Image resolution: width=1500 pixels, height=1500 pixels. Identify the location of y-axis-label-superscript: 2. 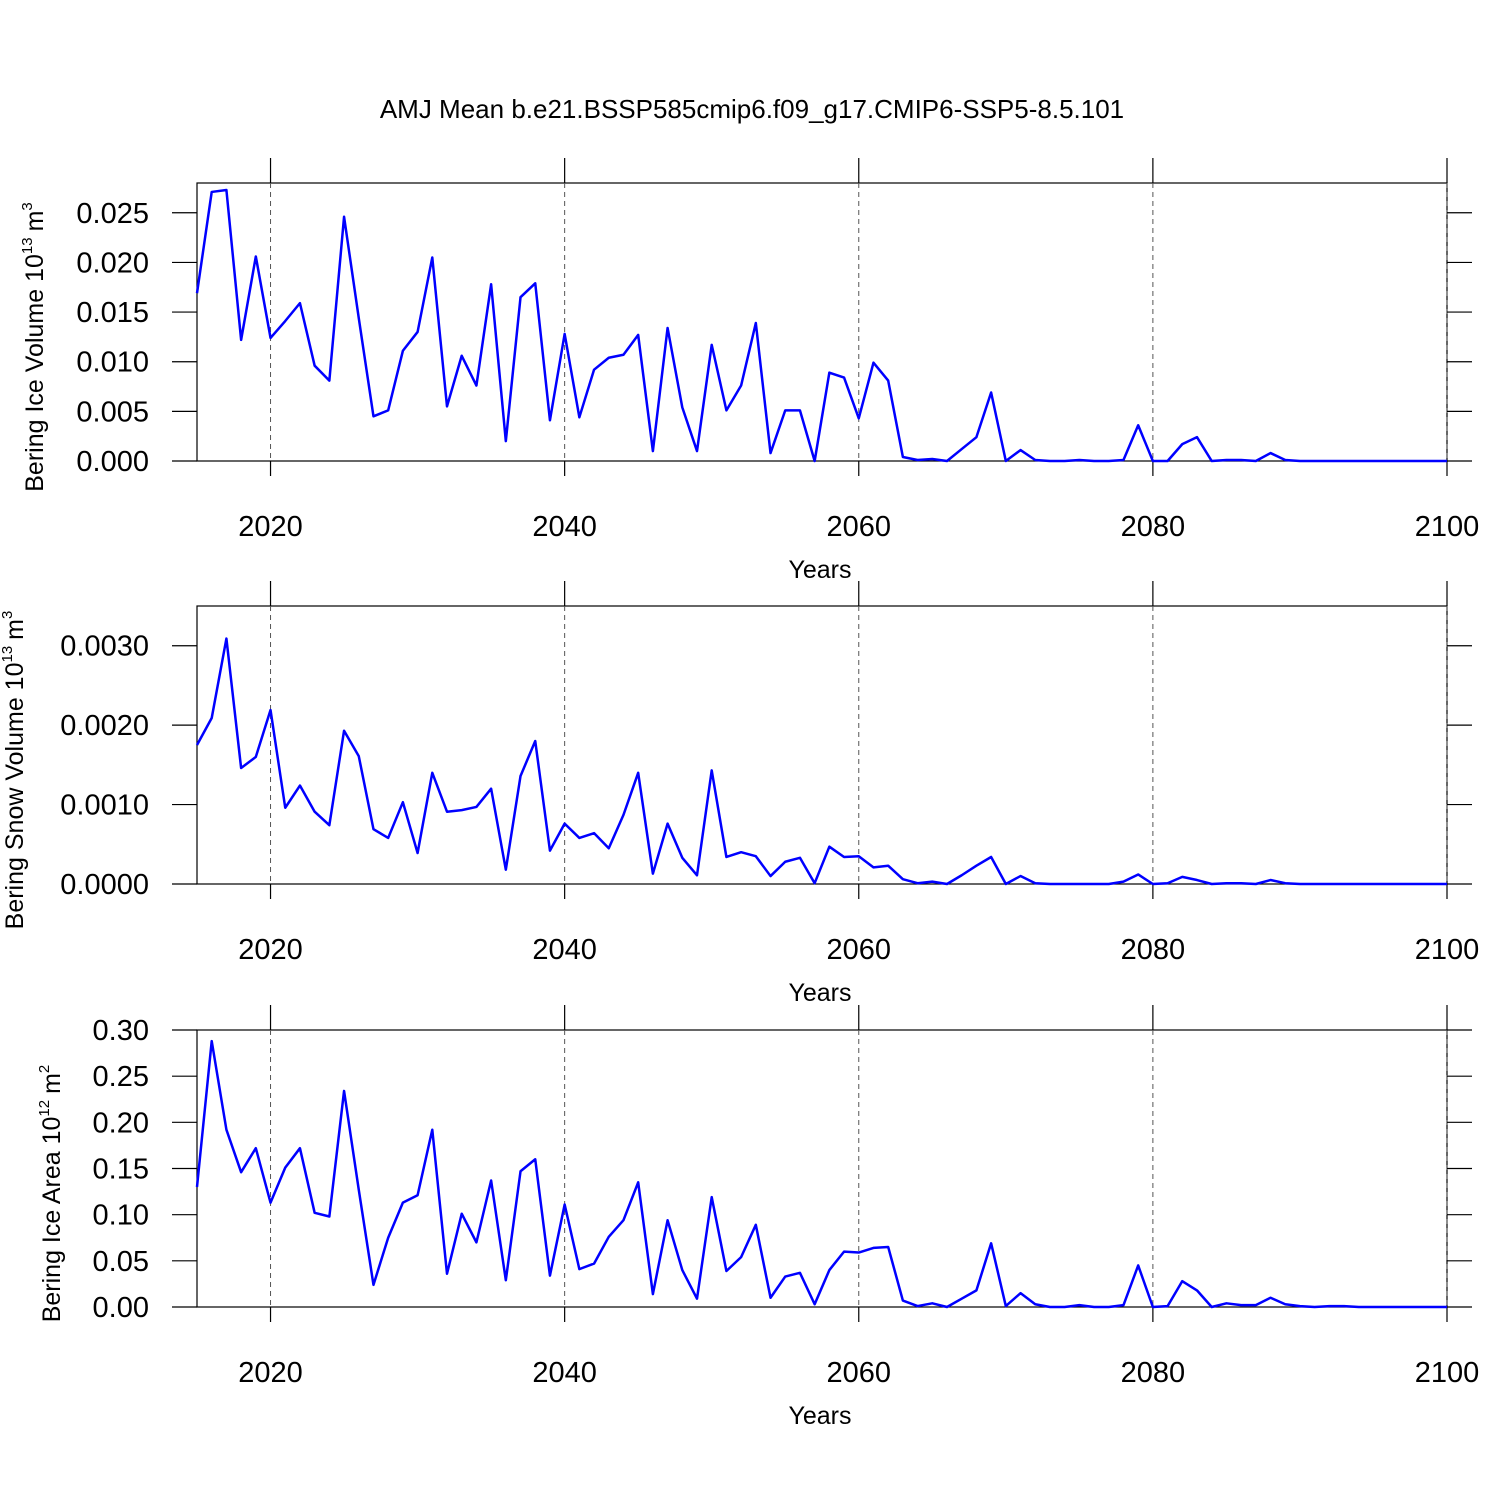
(44, 1069).